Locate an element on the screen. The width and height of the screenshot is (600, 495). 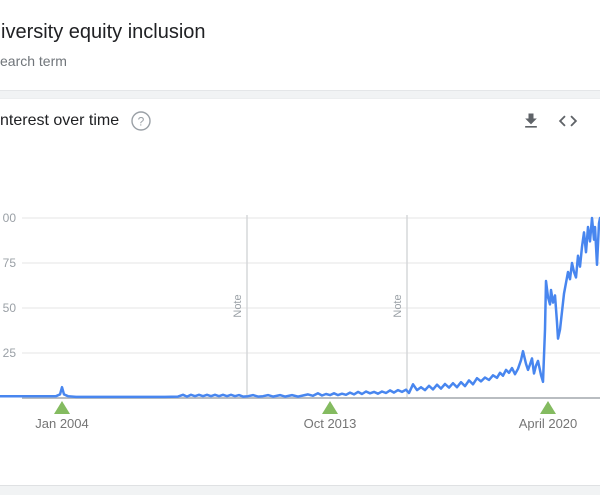
panel-title-interest-over-time: nterest over time is located at coordinates (60, 120).